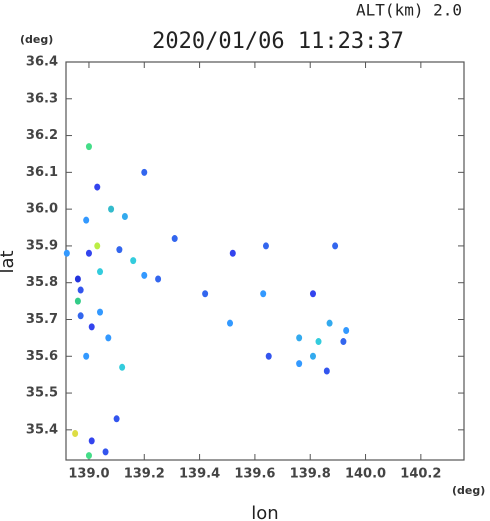 This screenshot has width=490, height=521. Describe the element at coordinates (42, 98) in the screenshot. I see `y-tick-label: 36.3` at that location.